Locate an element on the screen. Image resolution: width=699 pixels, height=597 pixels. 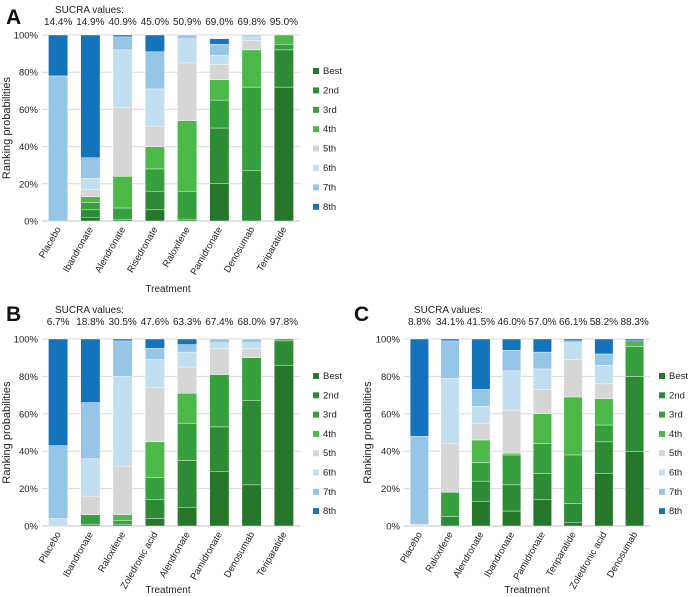
x-tick-label: Placebo is located at coordinates (411, 547).